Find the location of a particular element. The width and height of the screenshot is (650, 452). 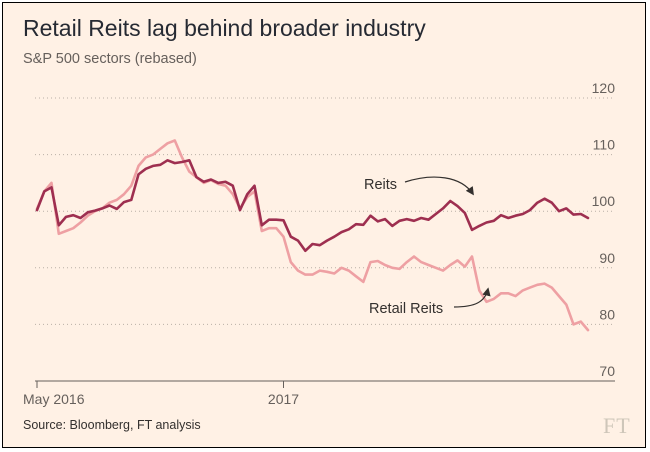

chart-subtitle: S&P 500 sectors (rebased) is located at coordinates (110, 59).